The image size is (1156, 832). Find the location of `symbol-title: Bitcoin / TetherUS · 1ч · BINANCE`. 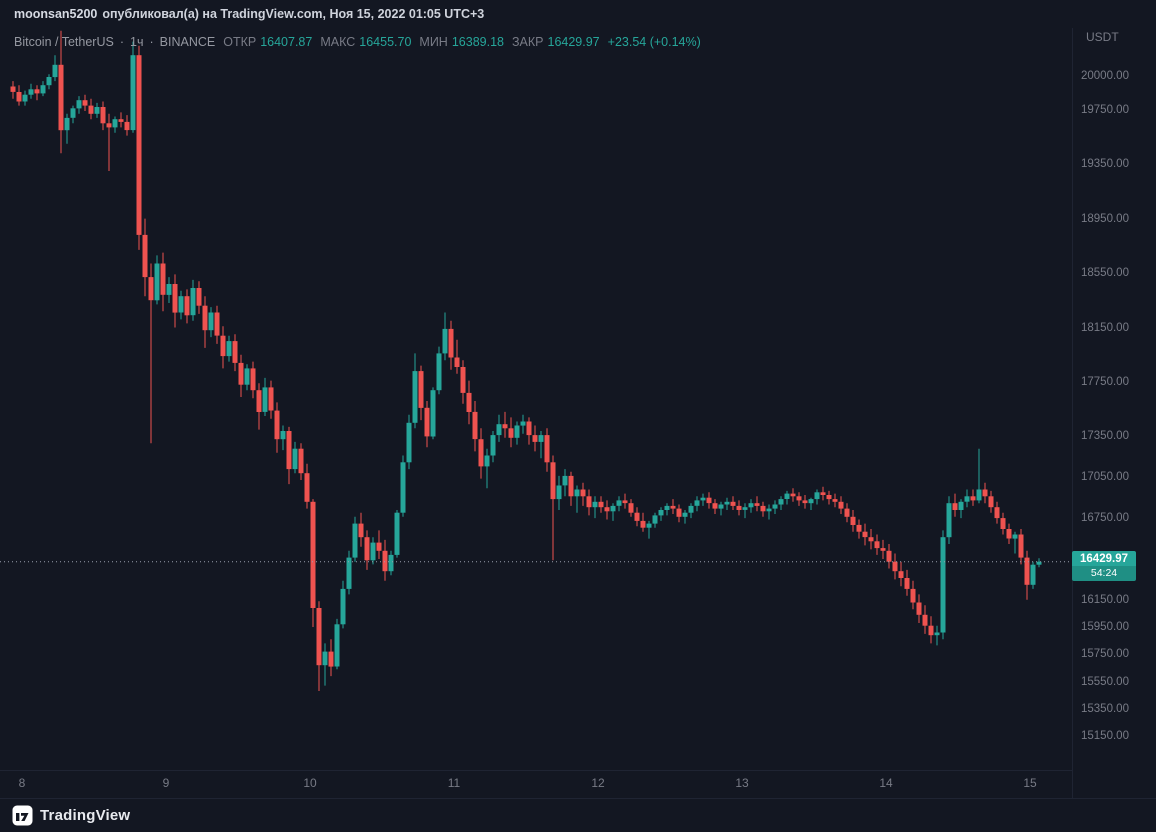

symbol-title: Bitcoin / TetherUS · 1ч · BINANCE is located at coordinates (114, 42).